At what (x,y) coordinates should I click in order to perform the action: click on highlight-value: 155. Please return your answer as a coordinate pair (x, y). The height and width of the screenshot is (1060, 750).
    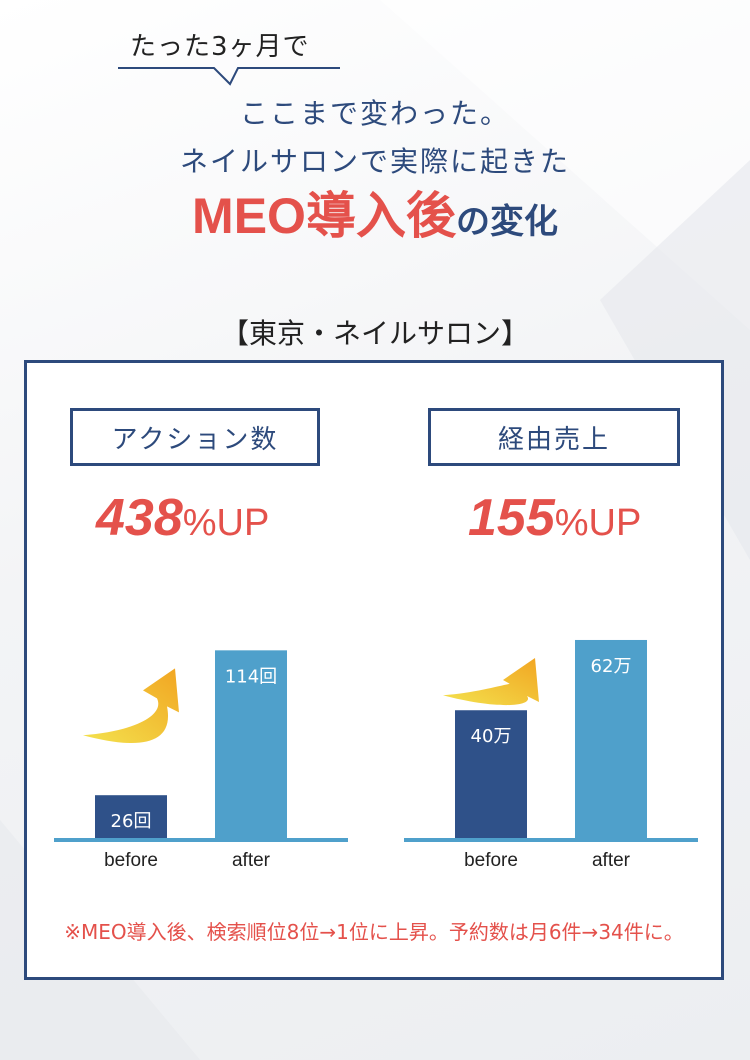
    Looking at the image, I should click on (511, 518).